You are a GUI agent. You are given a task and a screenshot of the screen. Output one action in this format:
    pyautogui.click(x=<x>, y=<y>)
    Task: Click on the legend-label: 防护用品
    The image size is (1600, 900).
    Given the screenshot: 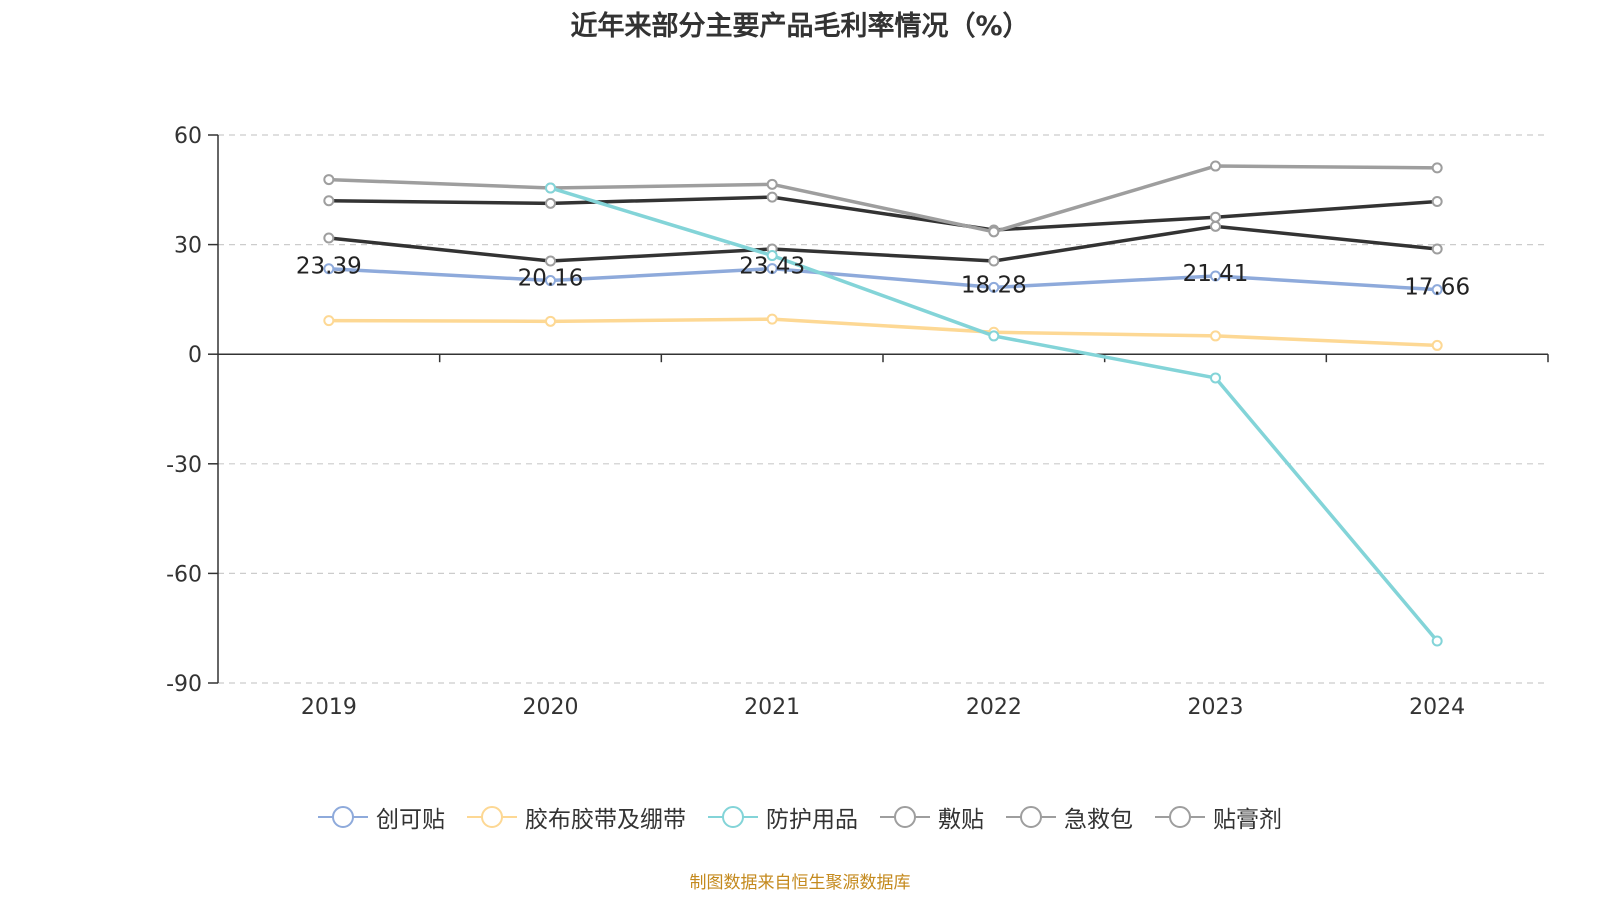 What is the action you would take?
    pyautogui.click(x=812, y=820)
    